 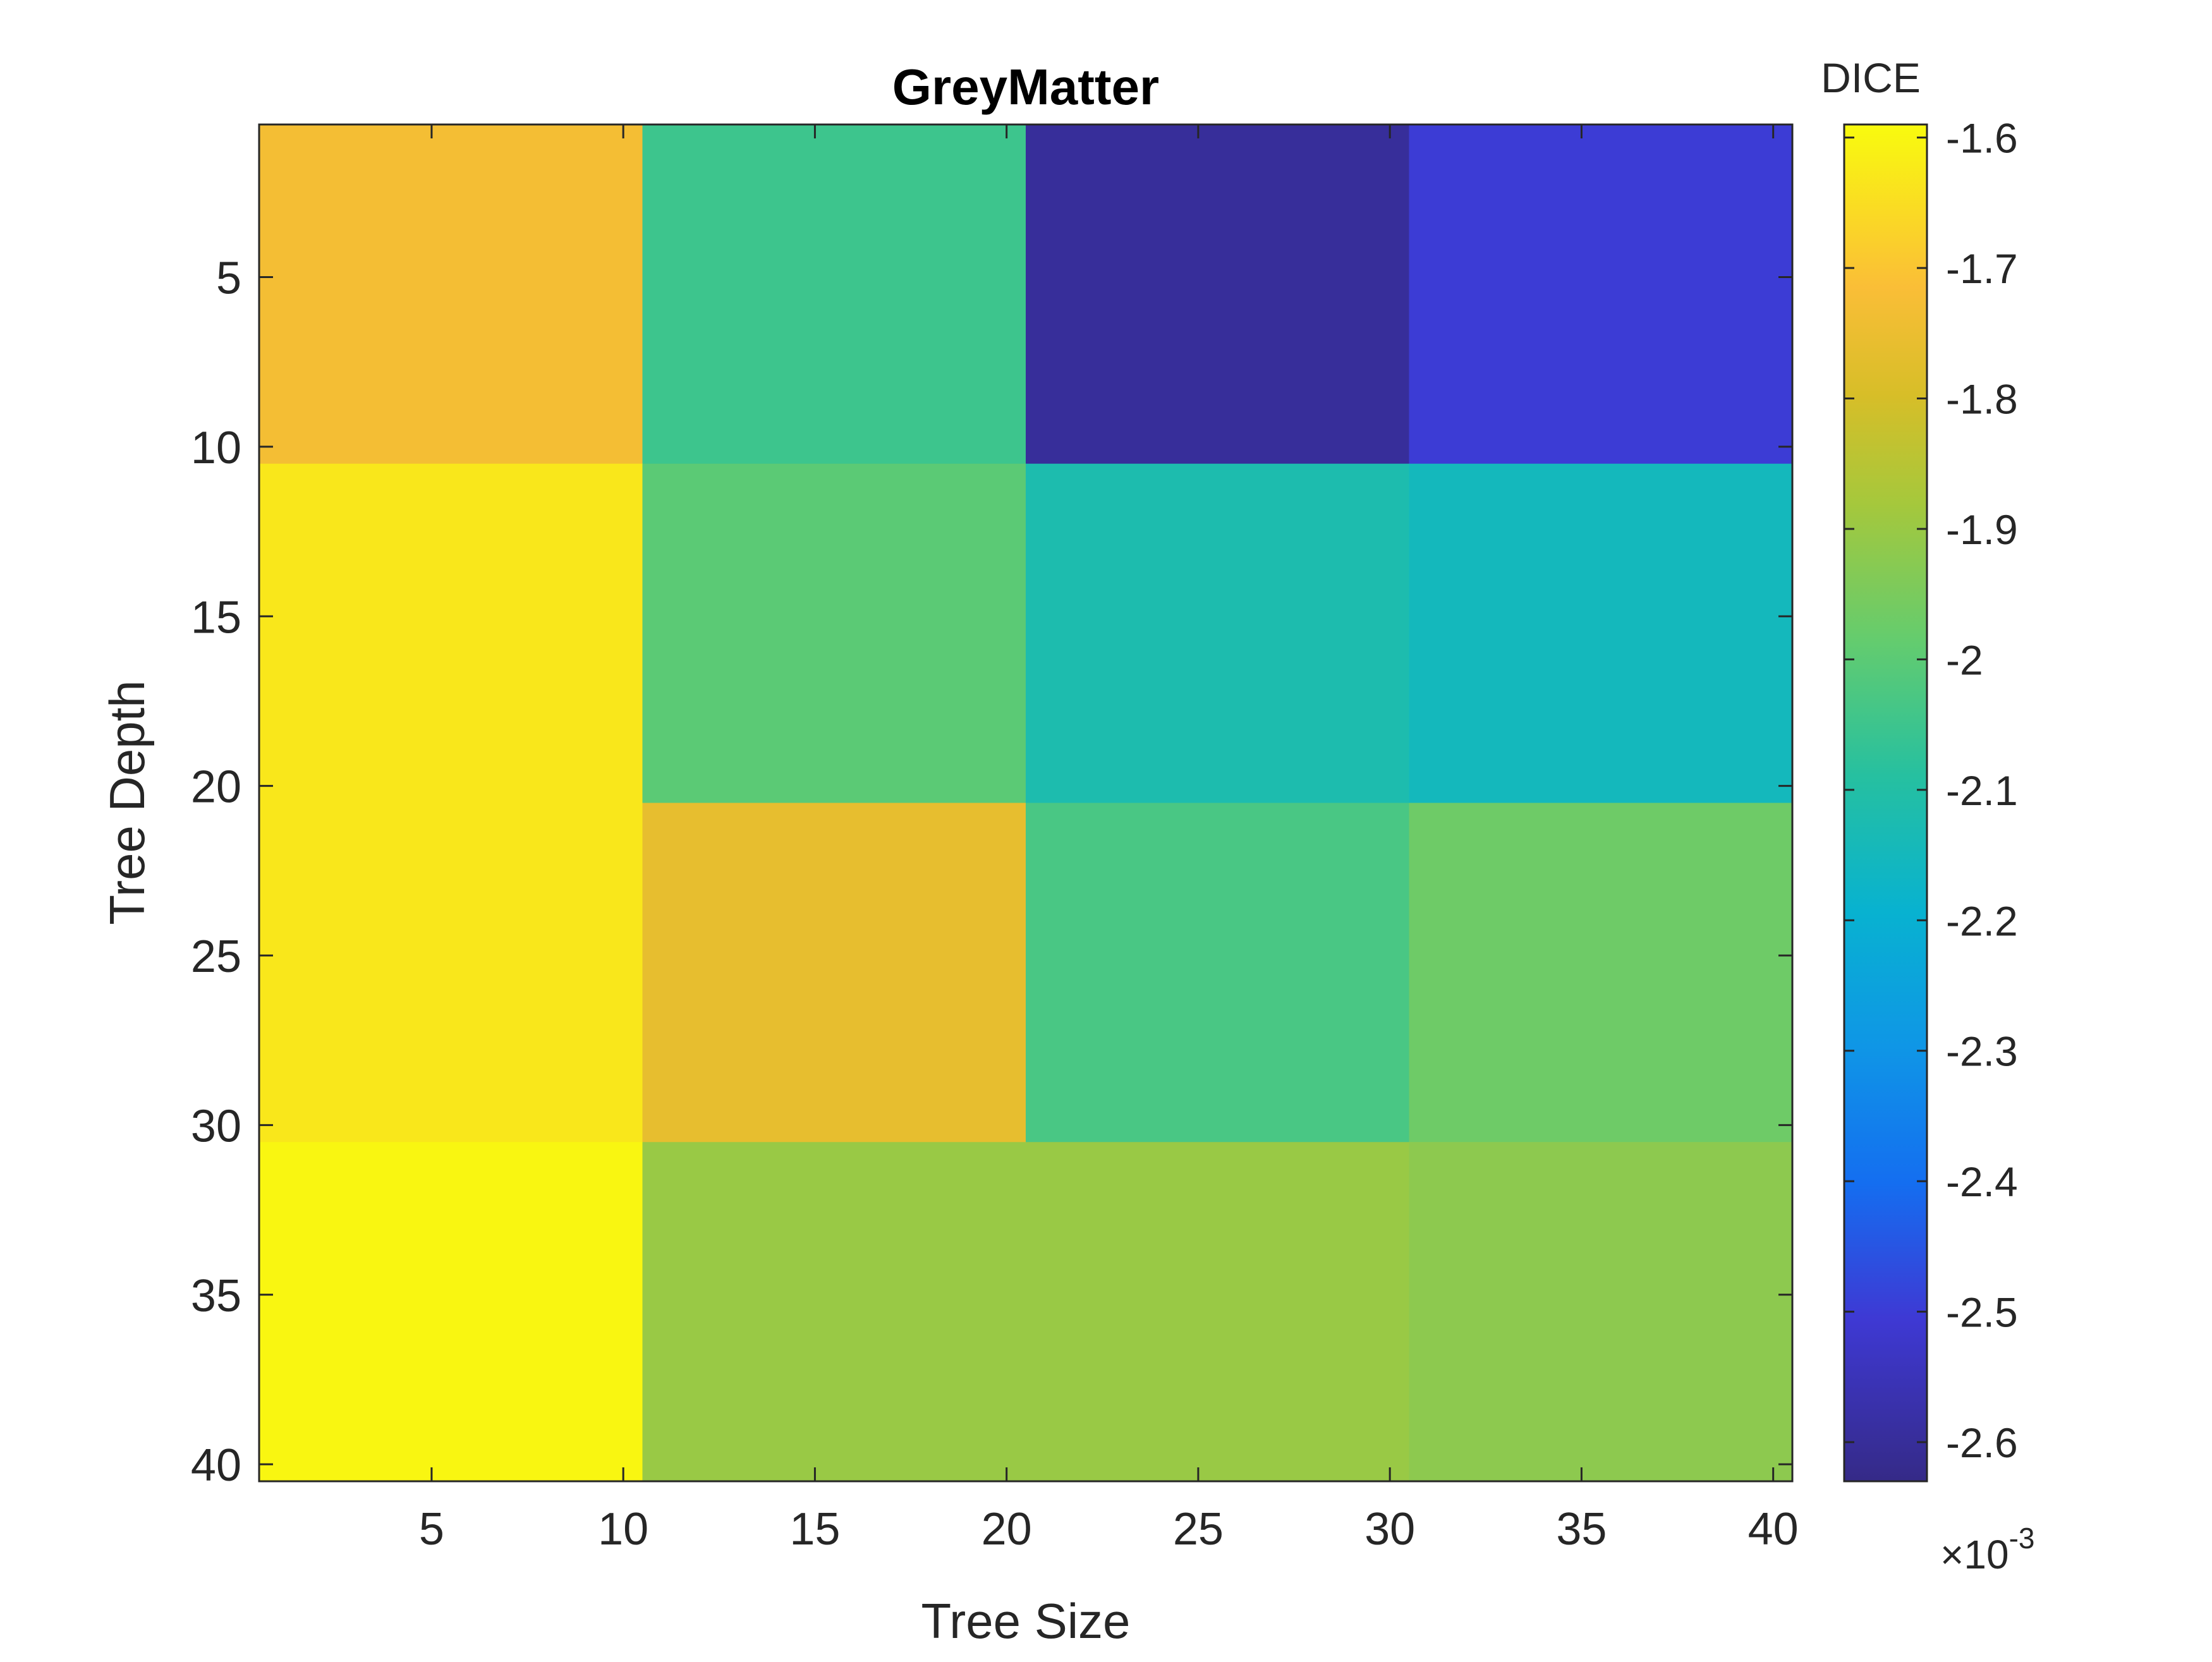 What do you see at coordinates (1198, 1529) in the screenshot?
I see `x-tick-label-4: 25` at bounding box center [1198, 1529].